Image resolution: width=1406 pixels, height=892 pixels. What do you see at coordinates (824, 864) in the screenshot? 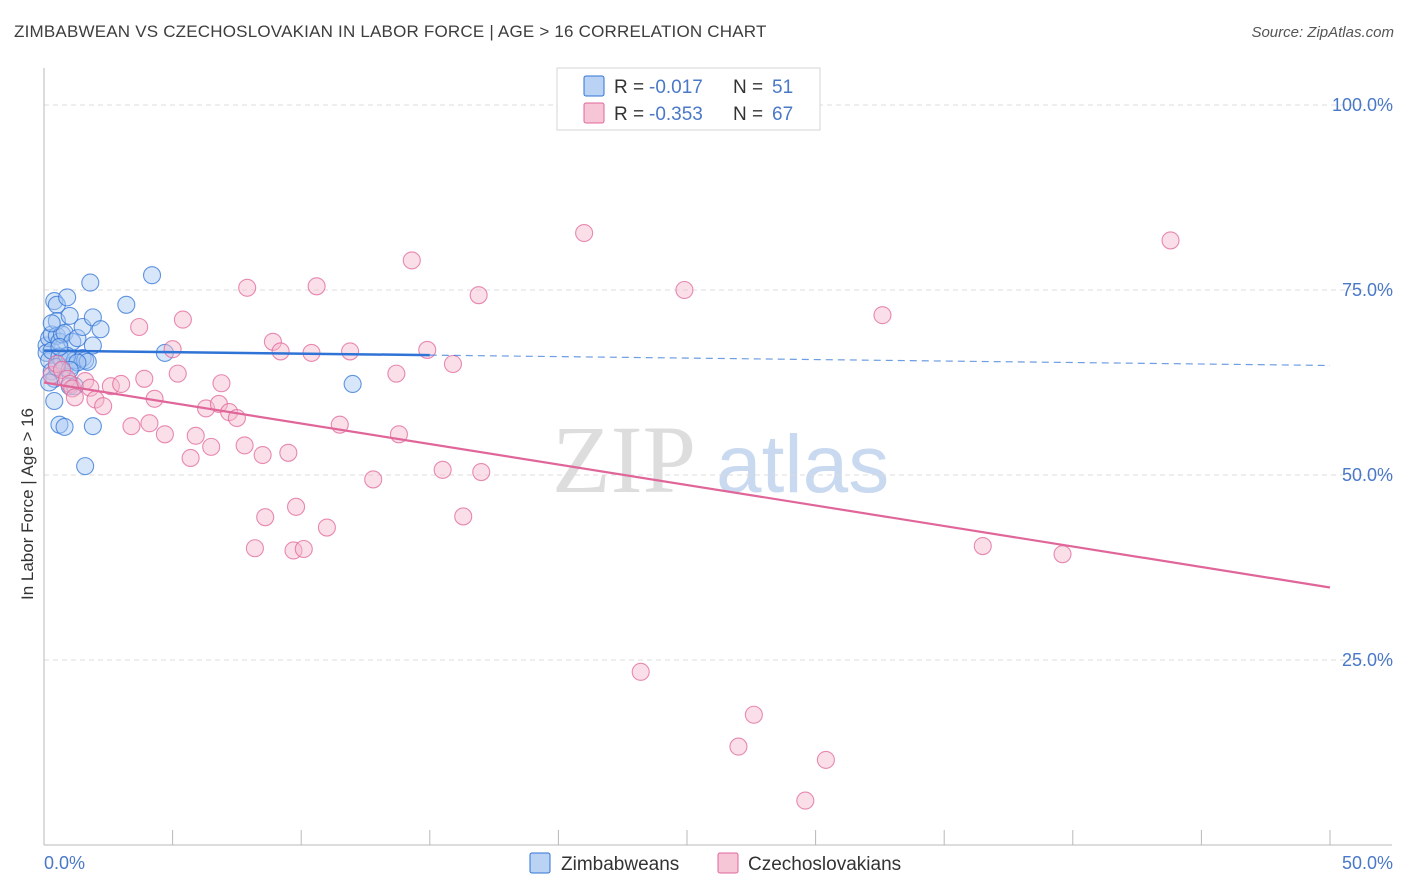
I see `legend-series-name: Czechoslovakians` at bounding box center [824, 864].